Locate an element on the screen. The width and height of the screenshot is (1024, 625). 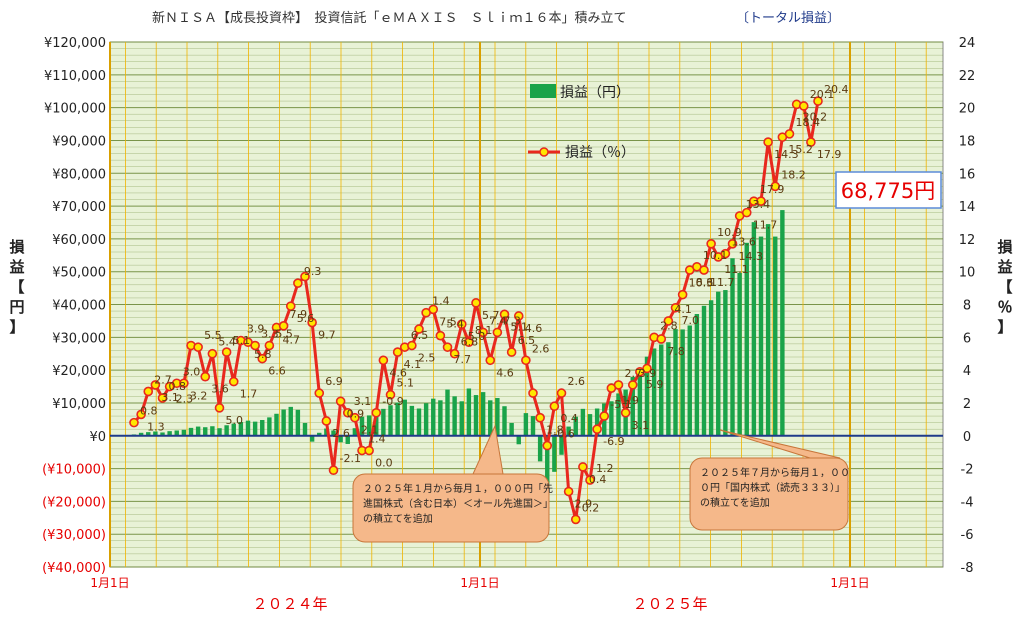
data-label: 17.9 is located at coordinates (772, 189).